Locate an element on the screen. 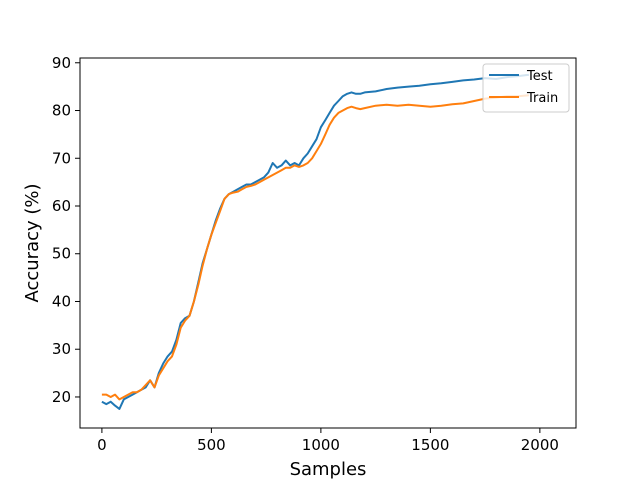 Image resolution: width=640 pixels, height=480 pixels. y-tick-label: 40 is located at coordinates (61, 301).